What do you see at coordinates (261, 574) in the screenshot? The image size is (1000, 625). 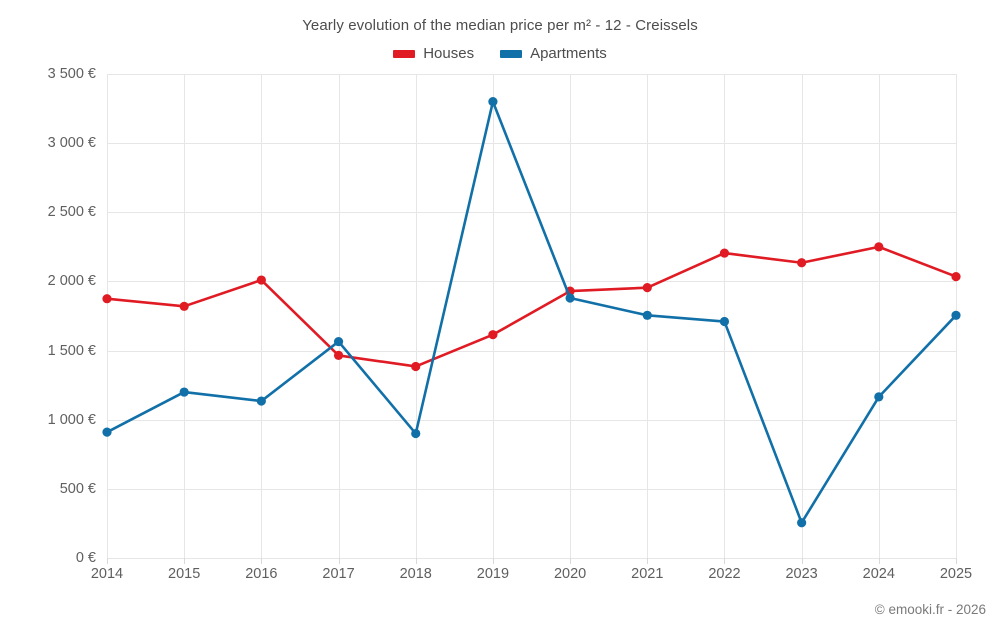 I see `x-axis-tick-label: 2016` at bounding box center [261, 574].